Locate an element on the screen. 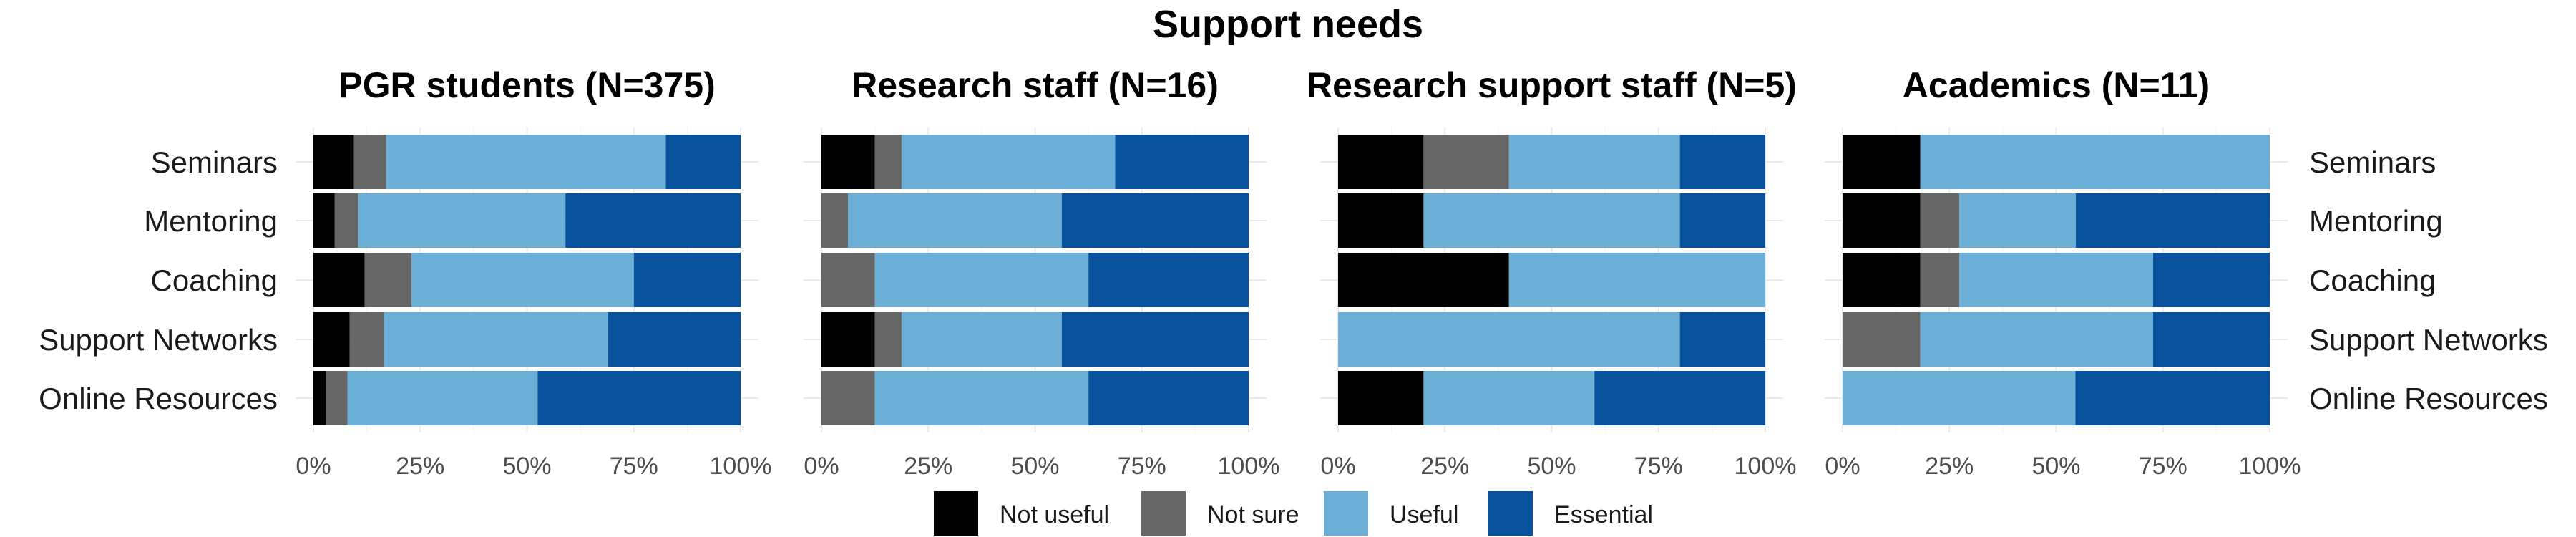  legend-label: Useful is located at coordinates (1424, 514).